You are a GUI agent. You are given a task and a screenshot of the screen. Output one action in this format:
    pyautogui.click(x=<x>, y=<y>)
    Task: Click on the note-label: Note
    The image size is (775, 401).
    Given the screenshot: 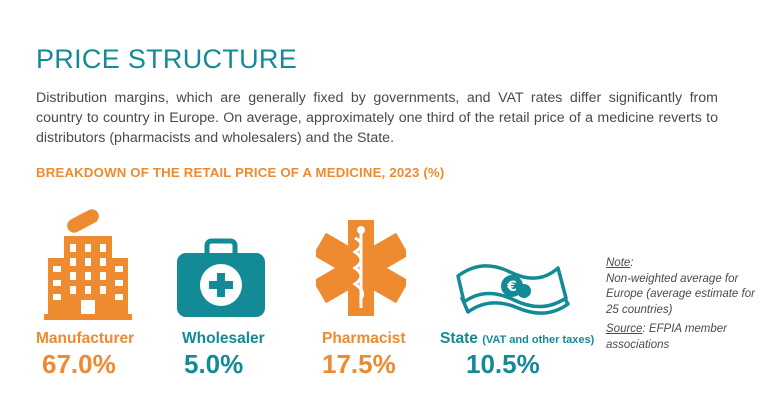 What is the action you would take?
    pyautogui.click(x=618, y=263)
    